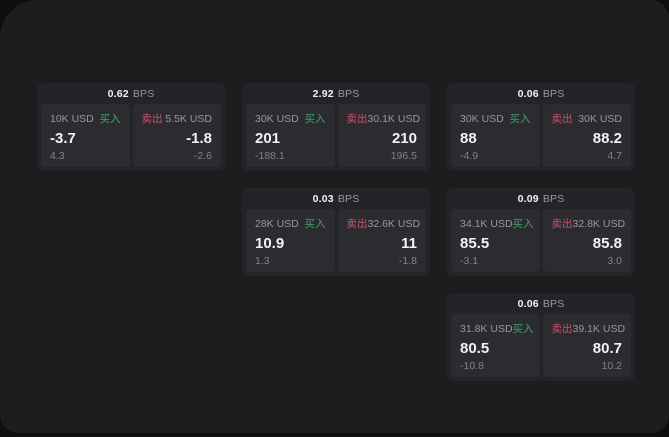 This screenshot has height=437, width=669. I want to click on bps-value: 0.03, so click(323, 198).